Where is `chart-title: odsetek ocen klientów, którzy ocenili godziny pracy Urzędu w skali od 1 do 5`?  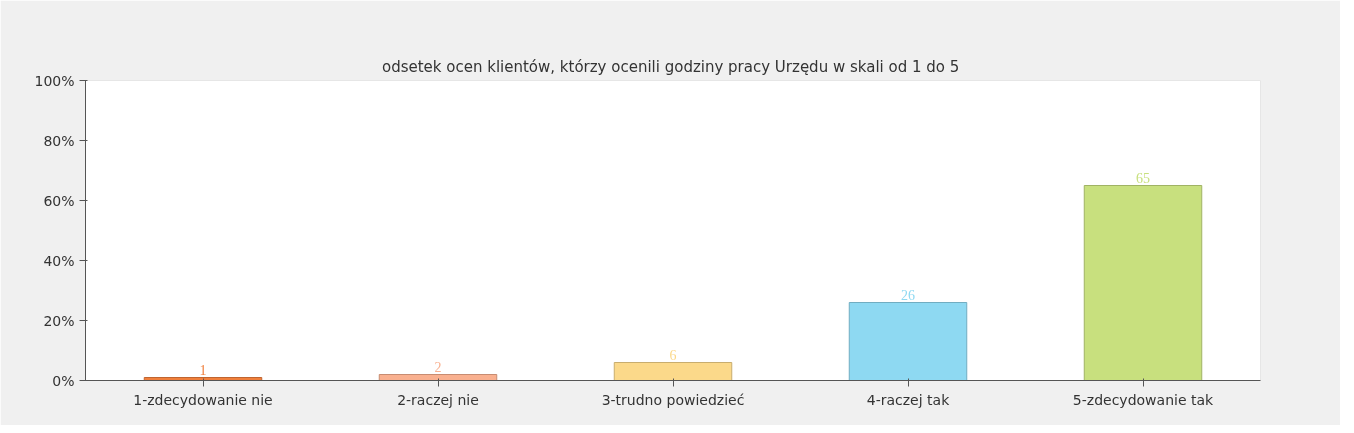
chart-title: odsetek ocen klientów, którzy ocenili godziny pracy Urzędu w skali od 1 do 5 is located at coordinates (670, 66).